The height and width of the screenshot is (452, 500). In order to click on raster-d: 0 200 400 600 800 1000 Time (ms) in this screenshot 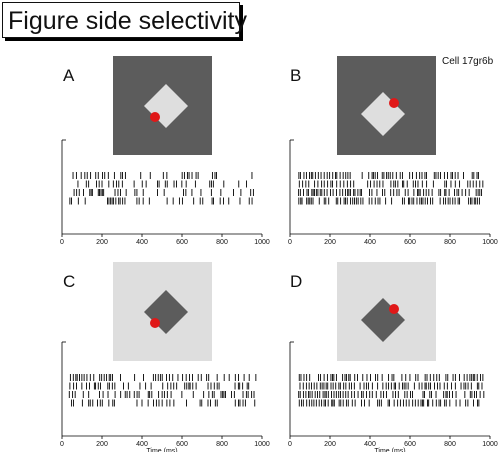, I will do `click(392, 396)`.